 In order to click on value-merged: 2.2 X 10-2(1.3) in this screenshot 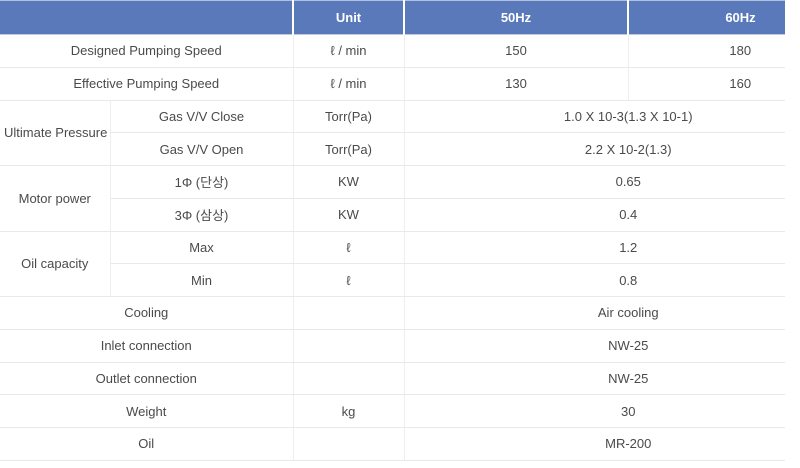, I will do `click(594, 149)`.